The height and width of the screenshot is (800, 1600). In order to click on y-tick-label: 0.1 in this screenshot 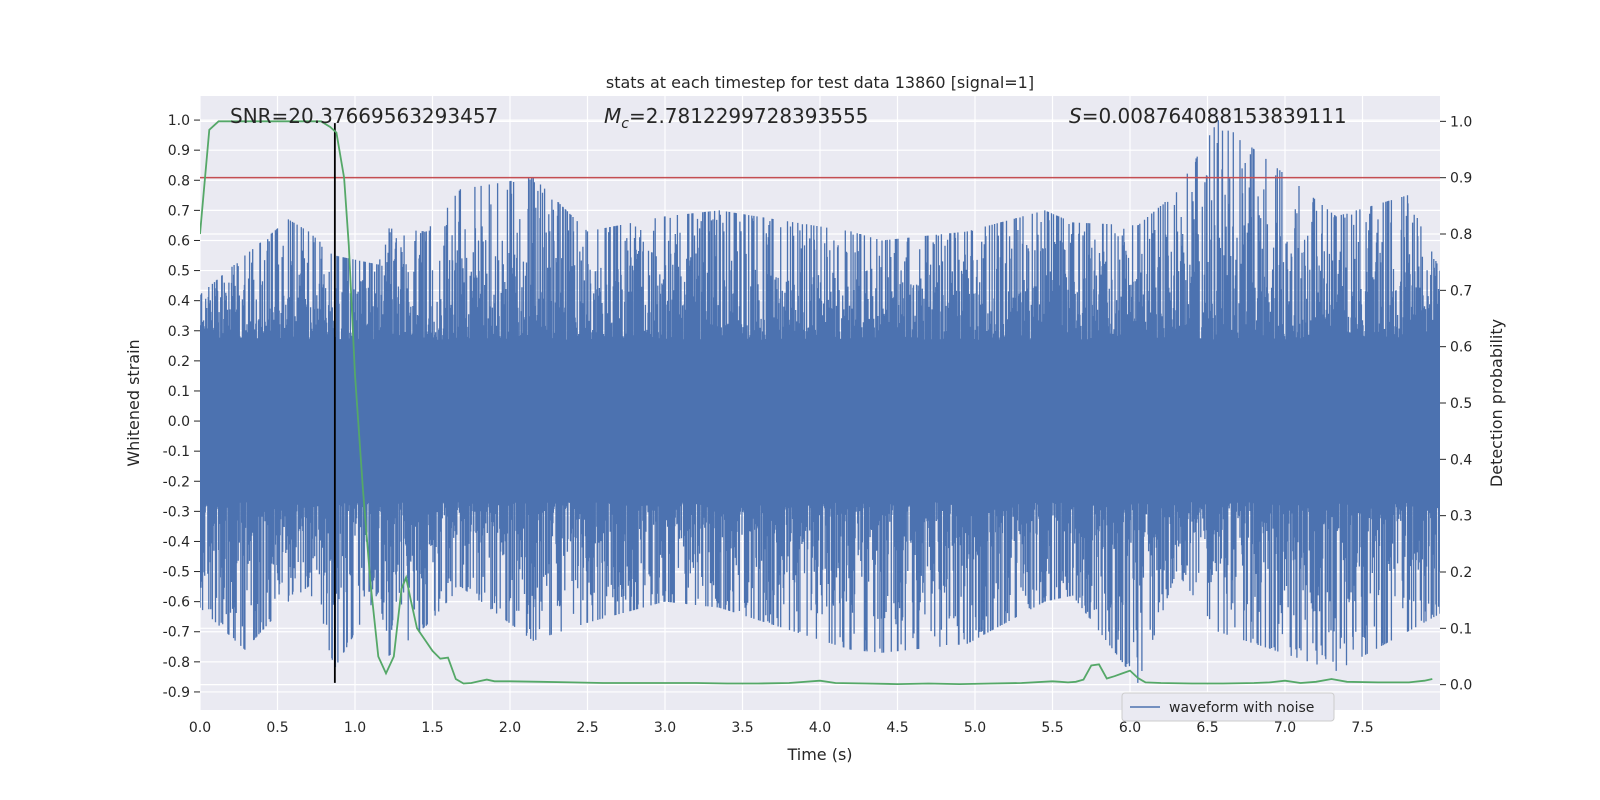, I will do `click(179, 392)`.